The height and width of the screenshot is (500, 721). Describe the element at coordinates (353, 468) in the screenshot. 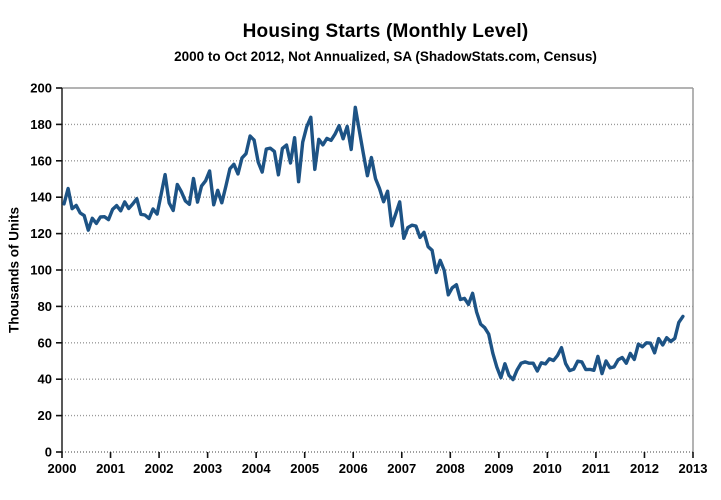

I see `x-tick-label: 2006` at that location.